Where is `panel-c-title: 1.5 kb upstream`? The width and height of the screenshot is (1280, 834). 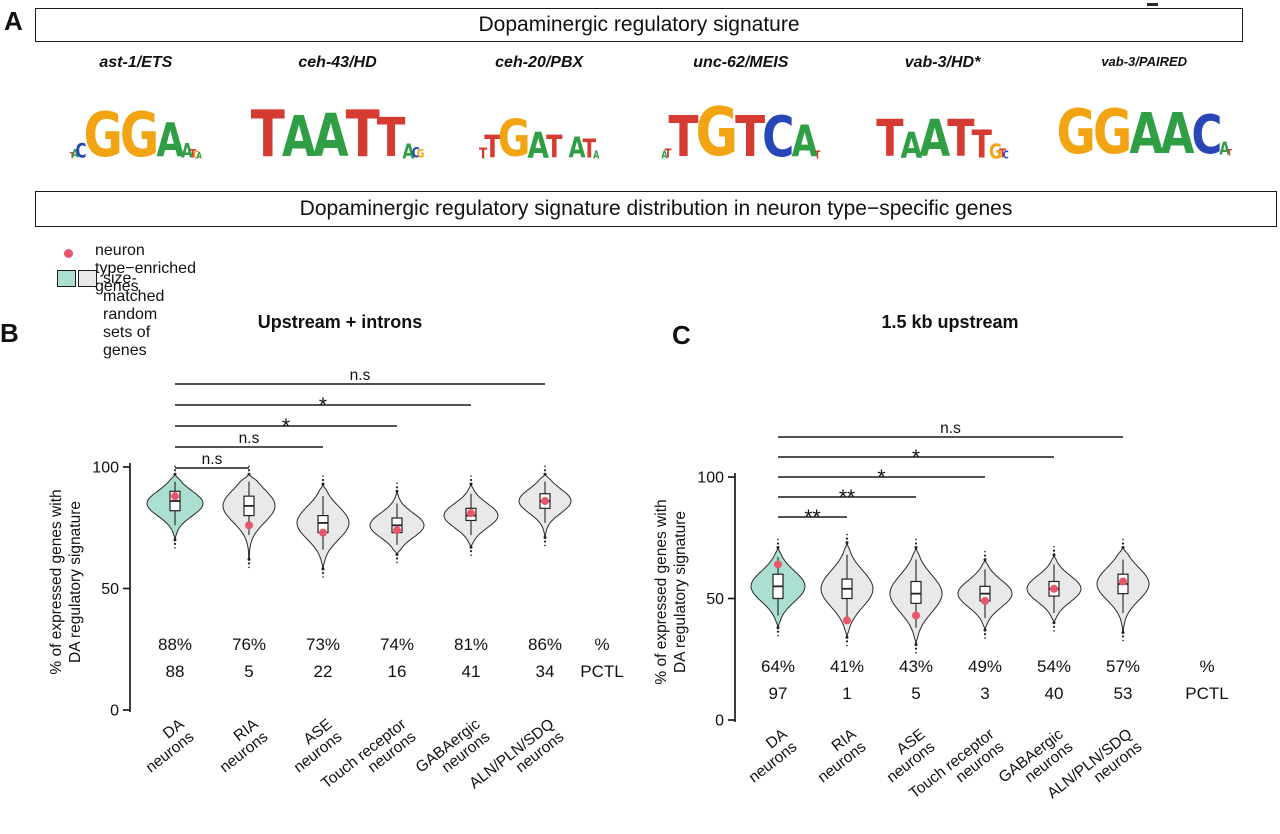
panel-c-title: 1.5 kb upstream is located at coordinates (950, 322).